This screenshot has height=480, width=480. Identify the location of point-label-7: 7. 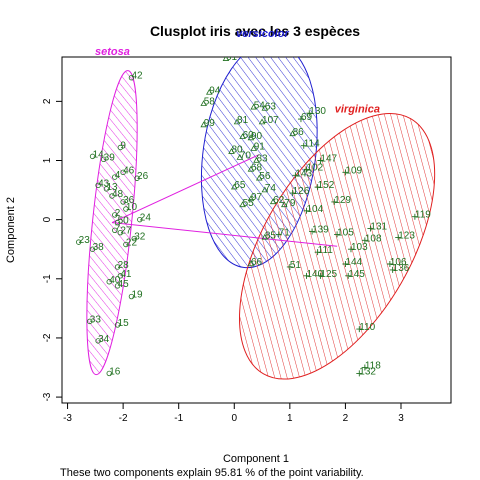
(118, 228).